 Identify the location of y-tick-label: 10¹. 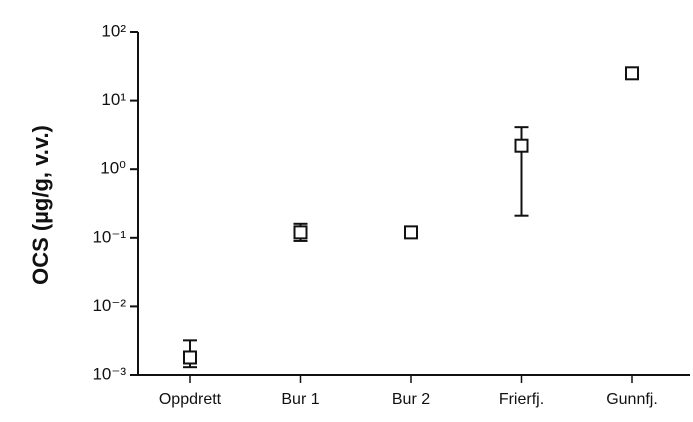
(113, 99).